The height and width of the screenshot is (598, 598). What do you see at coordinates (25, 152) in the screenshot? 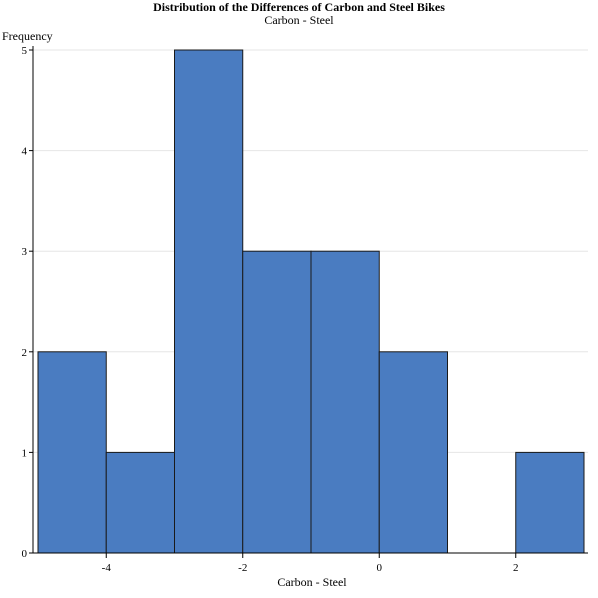
I see `y-tick-label: 4` at bounding box center [25, 152].